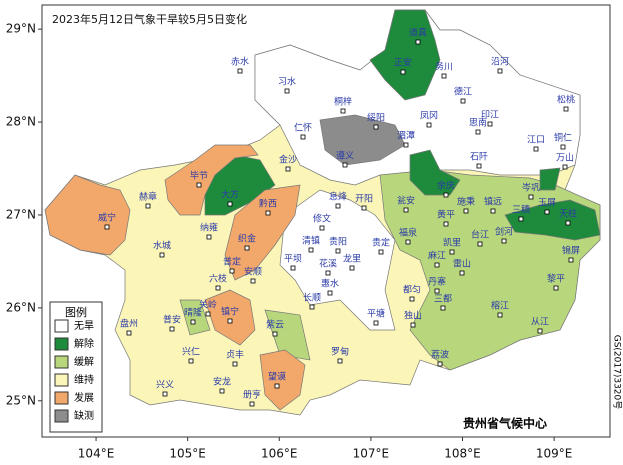 The width and height of the screenshot is (623, 465). What do you see at coordinates (565, 158) in the screenshot?
I see `city-label: 万山` at bounding box center [565, 158].